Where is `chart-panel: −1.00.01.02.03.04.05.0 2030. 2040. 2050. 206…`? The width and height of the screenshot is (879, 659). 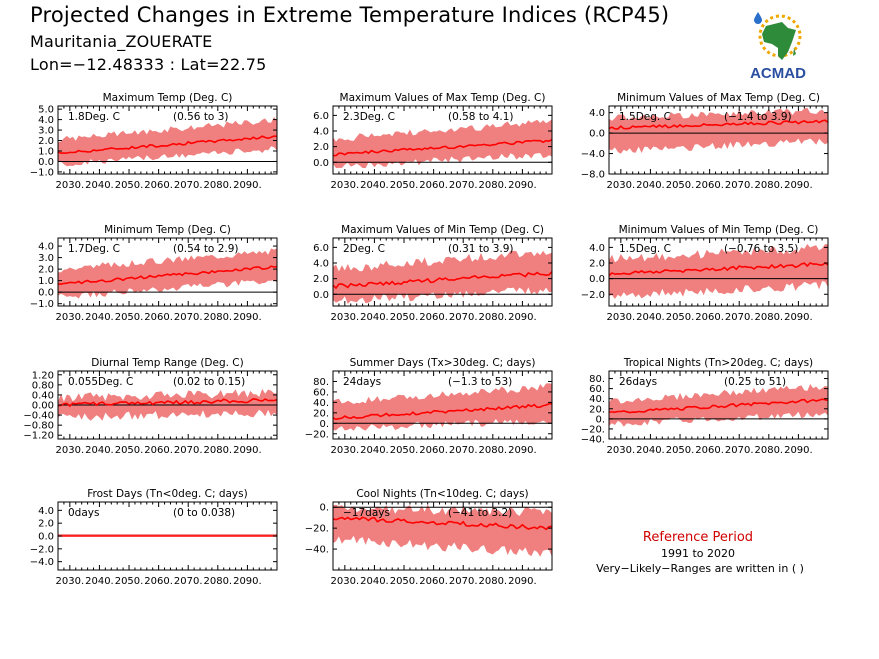 chart-panel: −1.00.01.02.03.04.05.0 2030. 2040. 2050. 206… is located at coordinates (154, 141).